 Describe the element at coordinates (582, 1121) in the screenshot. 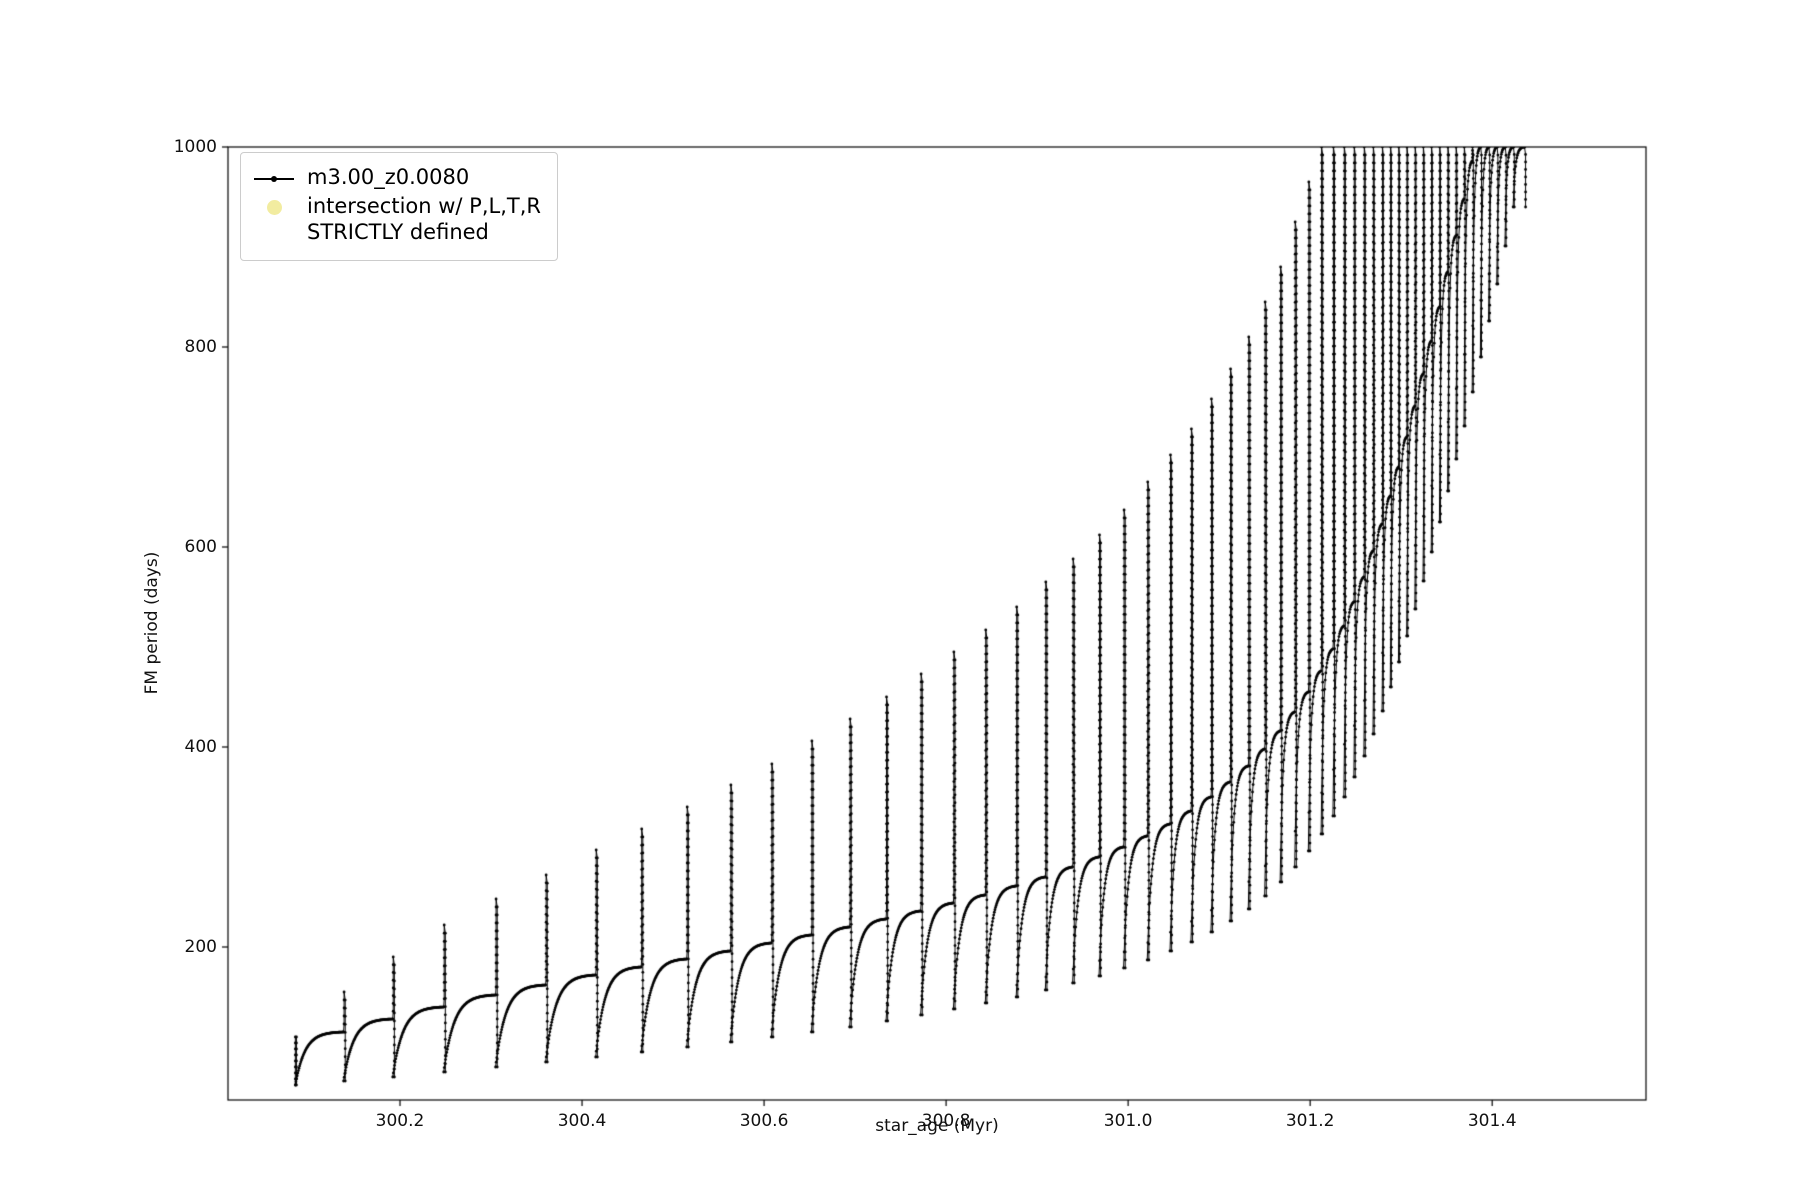

I see `x-tick-label: 300.4` at that location.